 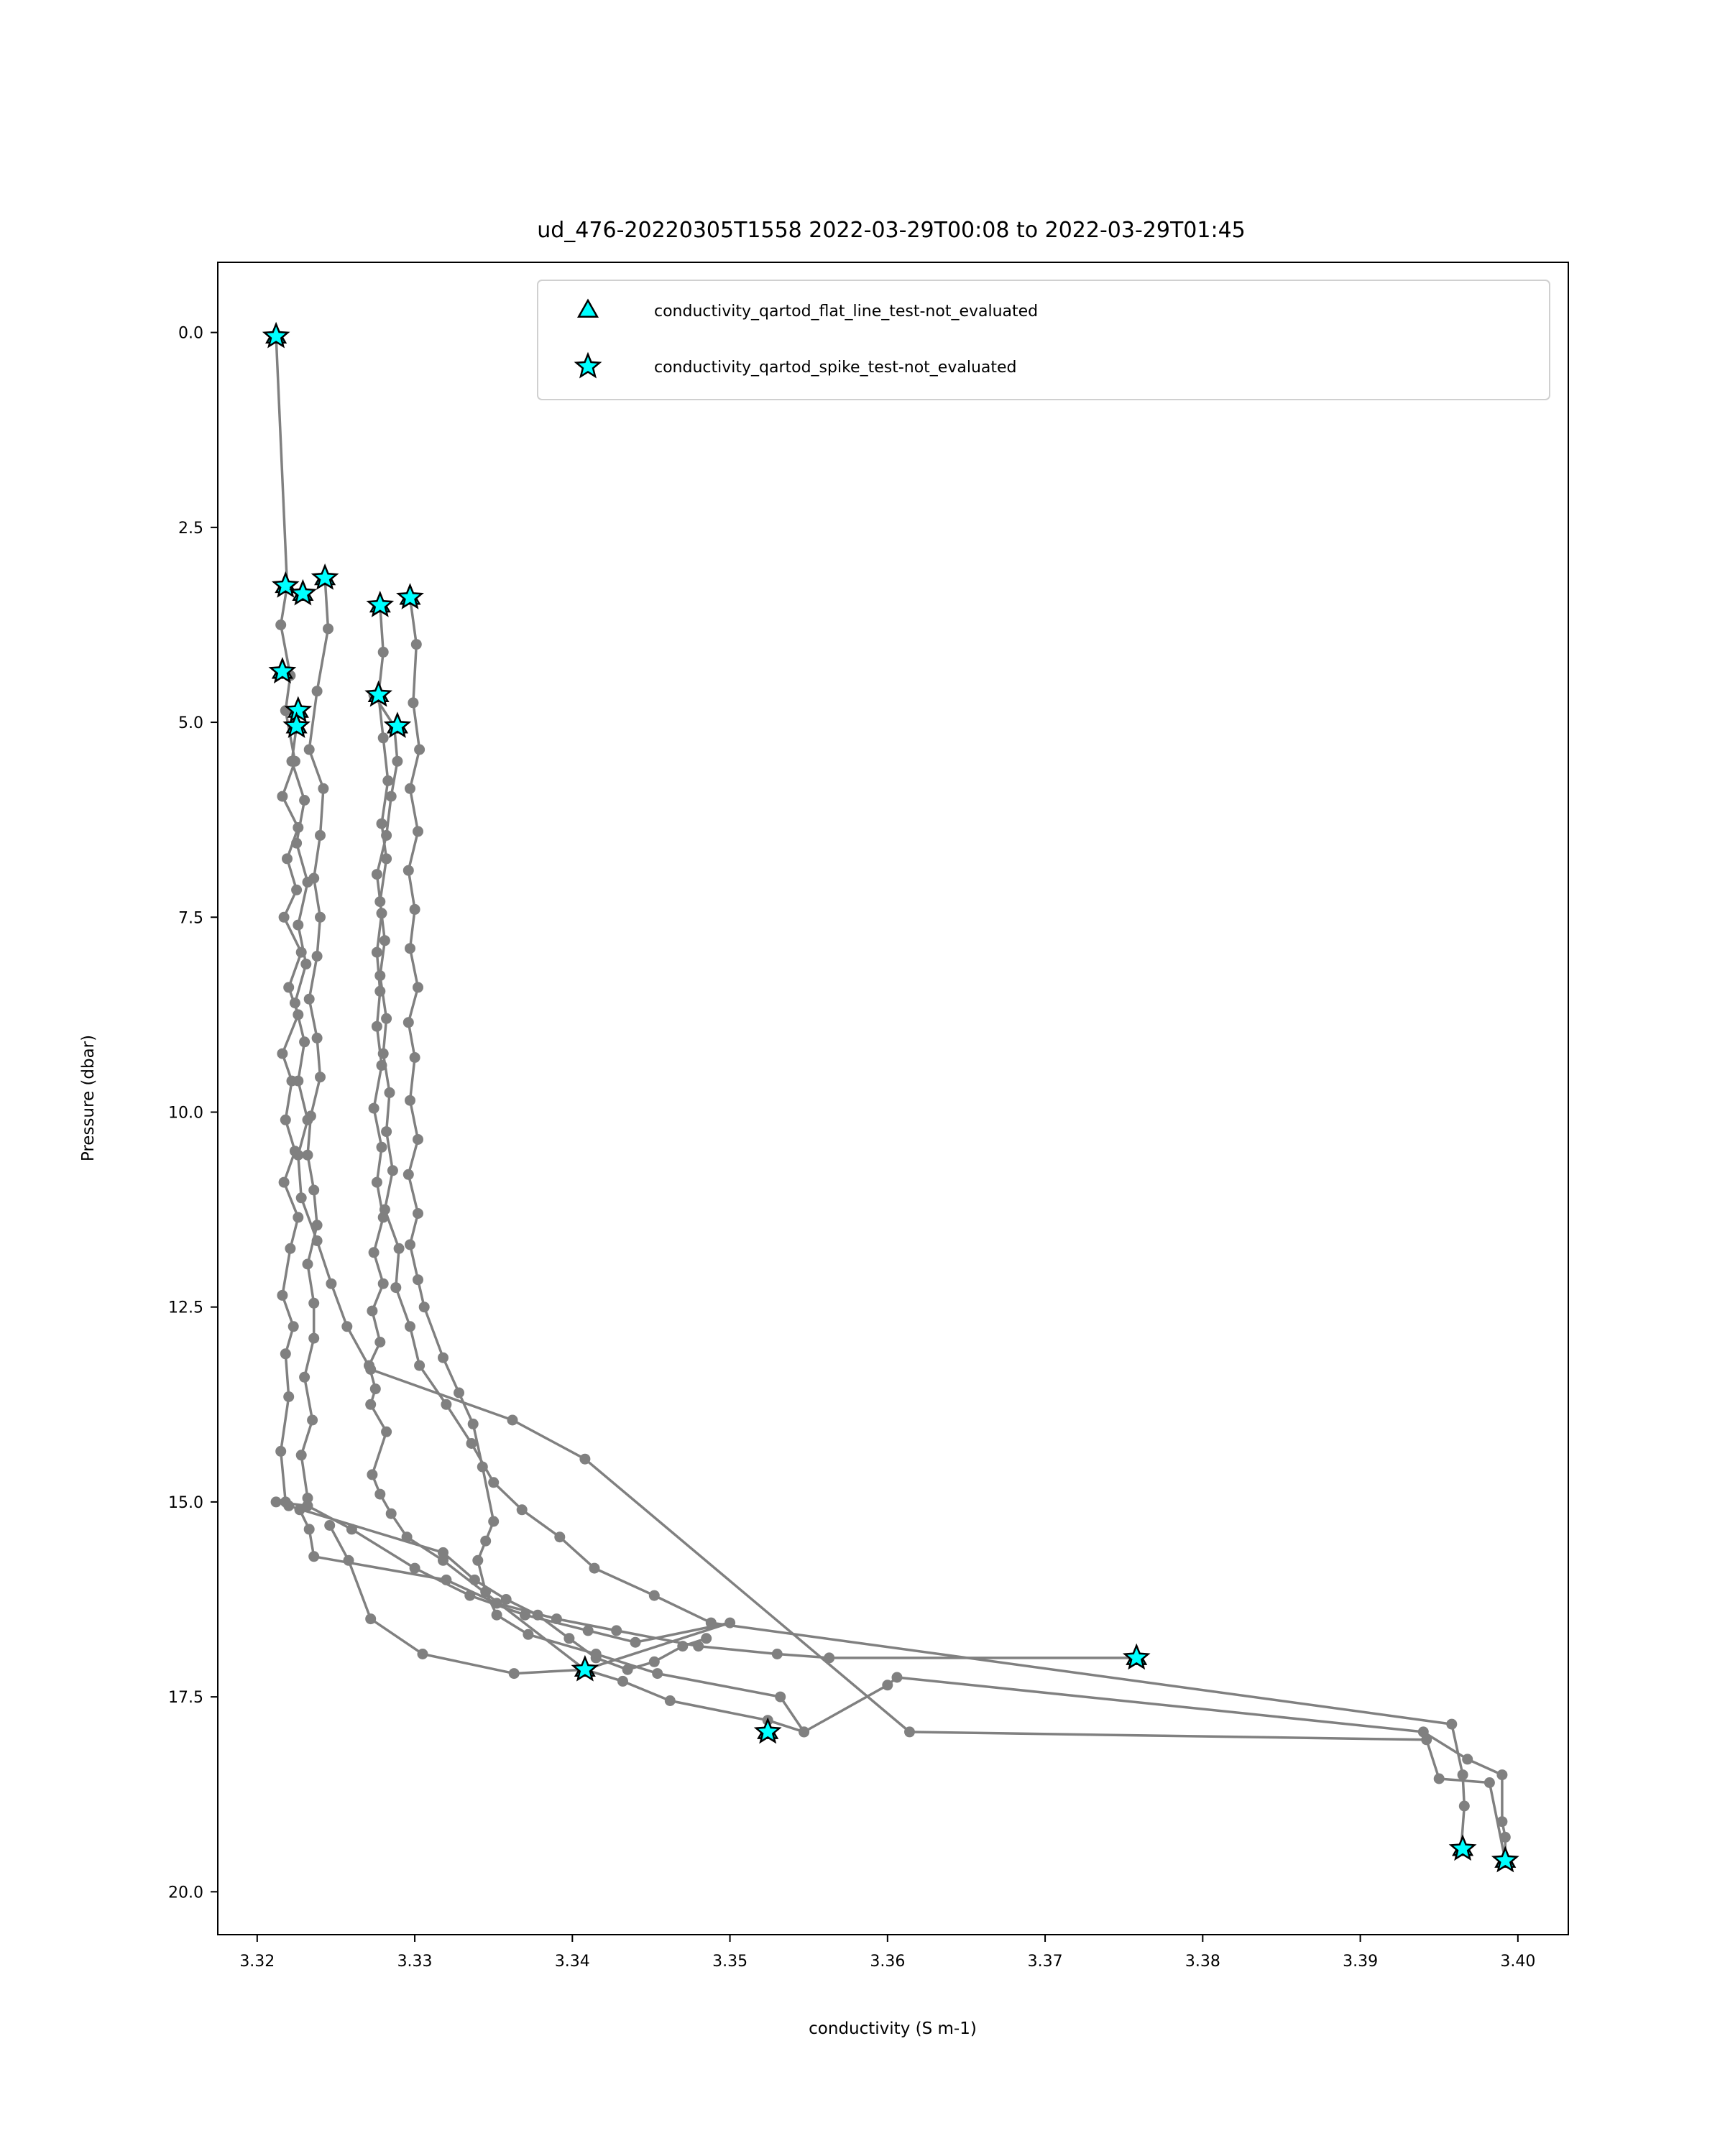 What do you see at coordinates (730, 1962) in the screenshot?
I see `x-tick-label: 3.35` at bounding box center [730, 1962].